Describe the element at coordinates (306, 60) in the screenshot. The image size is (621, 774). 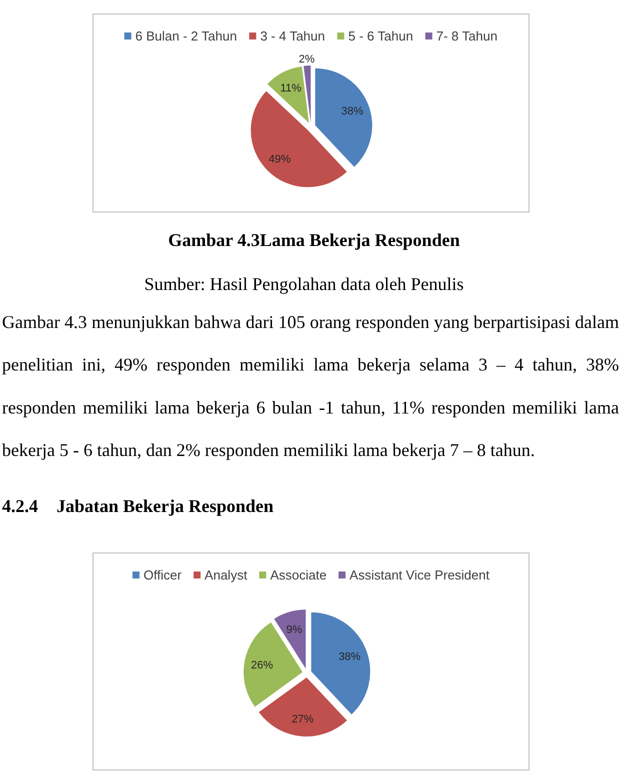
I see `data-label: 2%` at that location.